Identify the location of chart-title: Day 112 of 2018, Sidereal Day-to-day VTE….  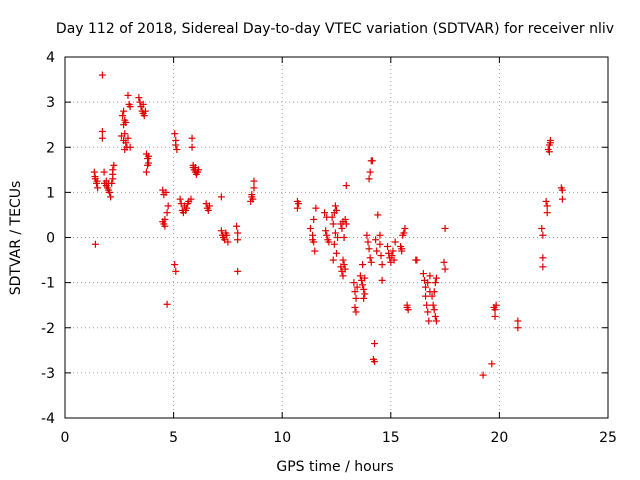
(335, 29).